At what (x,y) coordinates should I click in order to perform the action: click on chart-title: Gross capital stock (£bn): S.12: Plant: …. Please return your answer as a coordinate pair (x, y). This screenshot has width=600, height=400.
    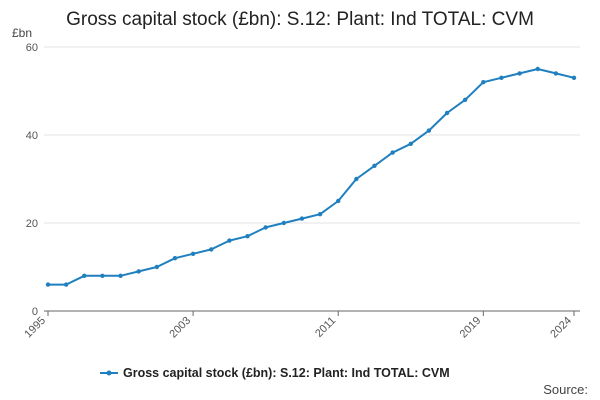
    Looking at the image, I should click on (300, 19).